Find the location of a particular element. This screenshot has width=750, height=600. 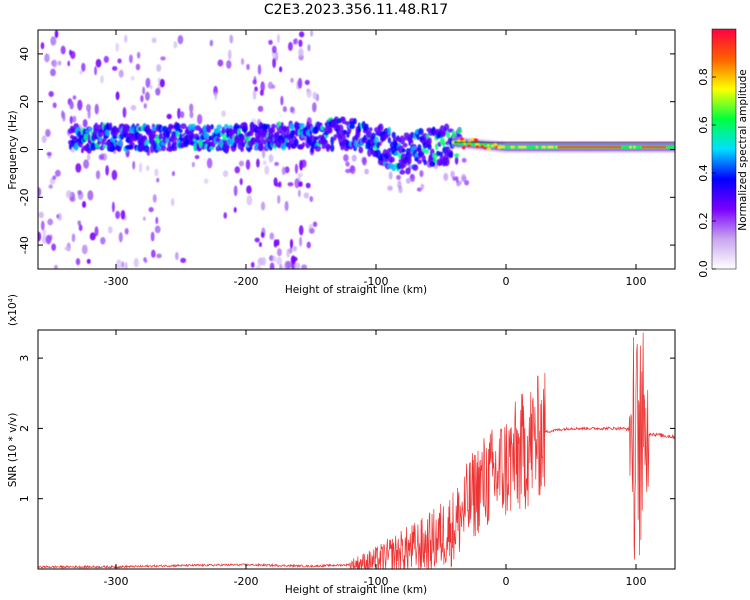

spectrogram-x-tick-label-1: -200 is located at coordinates (246, 281).